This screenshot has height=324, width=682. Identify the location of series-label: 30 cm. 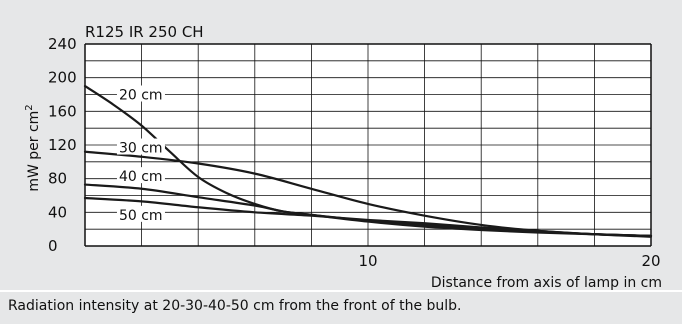
(141, 149).